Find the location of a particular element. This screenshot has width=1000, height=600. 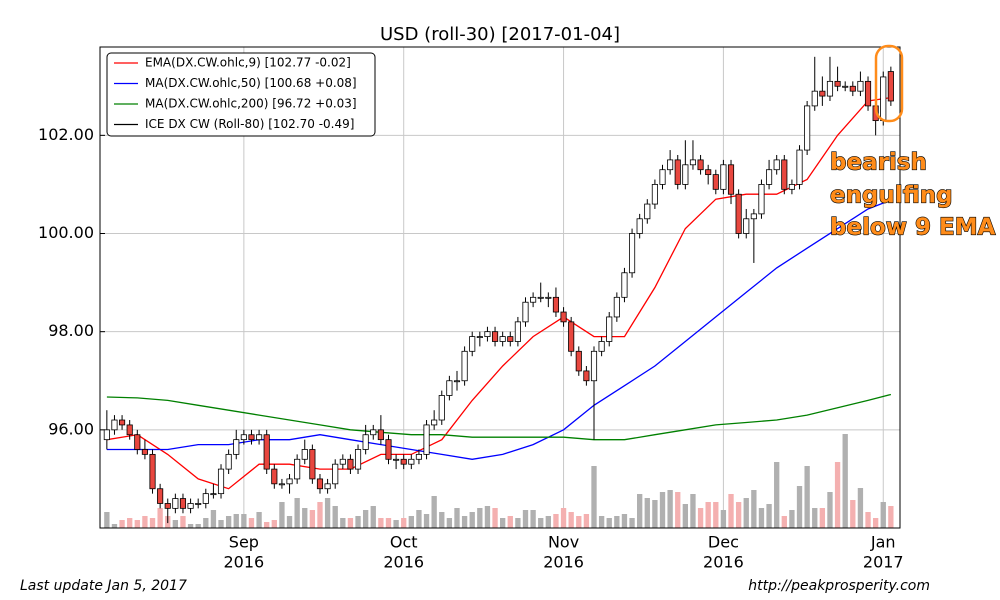

x-tick-year: 2016 is located at coordinates (244, 562).